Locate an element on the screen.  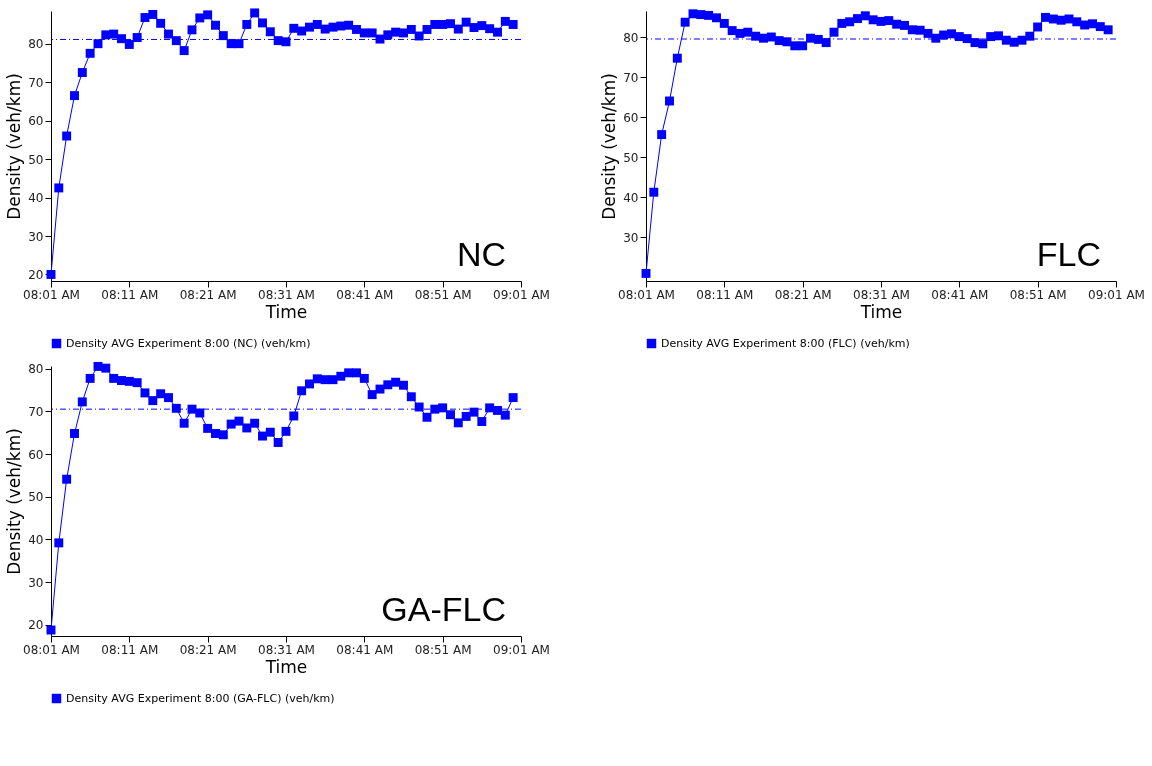
x-tick-label: 08:21 AM is located at coordinates (208, 294).